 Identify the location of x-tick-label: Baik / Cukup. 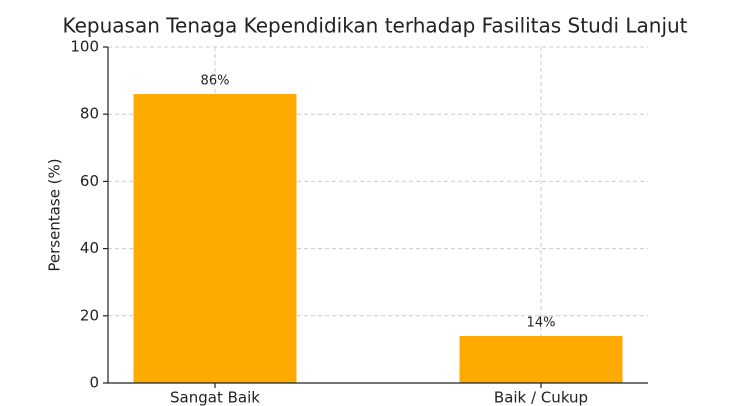
(541, 397).